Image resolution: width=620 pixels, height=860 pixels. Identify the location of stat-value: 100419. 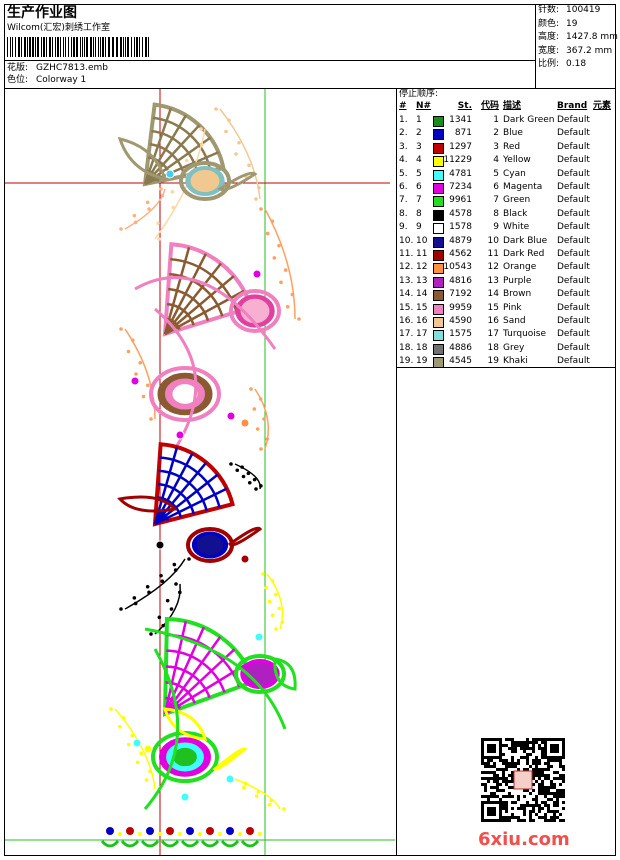
(583, 10).